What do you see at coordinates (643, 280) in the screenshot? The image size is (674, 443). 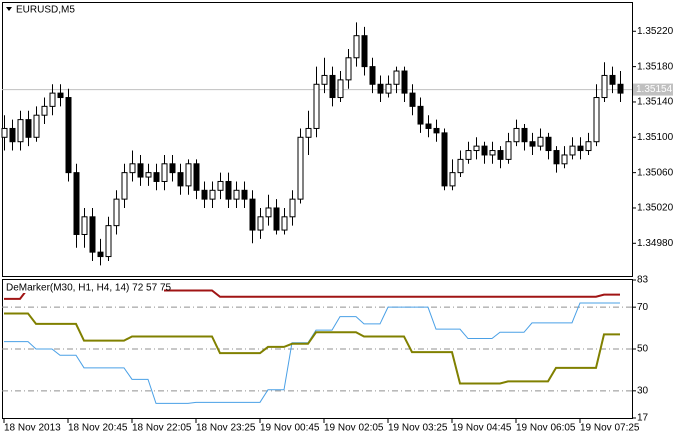 I see `y-tick-label: 83` at bounding box center [643, 280].